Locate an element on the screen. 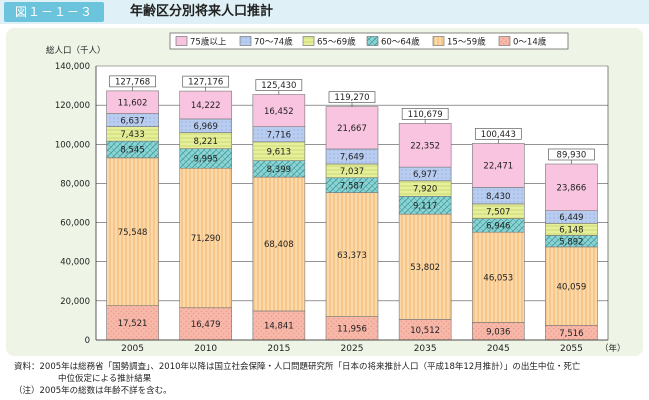 The height and width of the screenshot is (400, 649). figure-header: 図１－１－３ 年齢区分別将来人口推計 is located at coordinates (324, 12).